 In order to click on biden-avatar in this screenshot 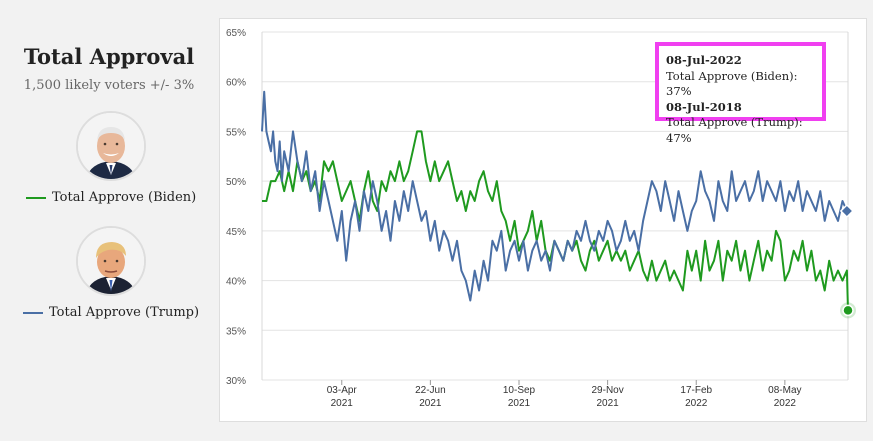, I will do `click(111, 146)`.